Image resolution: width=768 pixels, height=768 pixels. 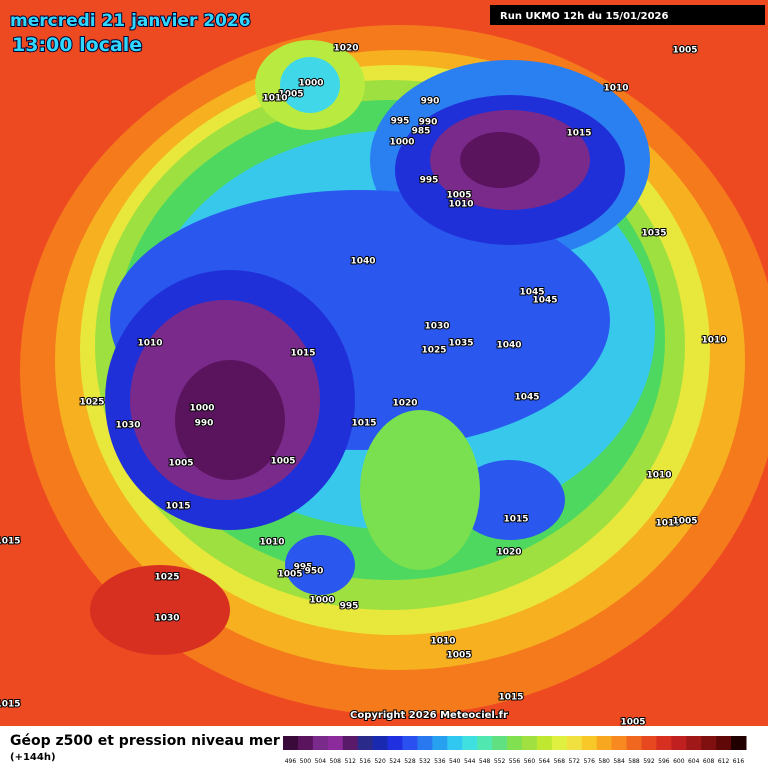 I want to click on legend-label: 544, so click(x=470, y=761).